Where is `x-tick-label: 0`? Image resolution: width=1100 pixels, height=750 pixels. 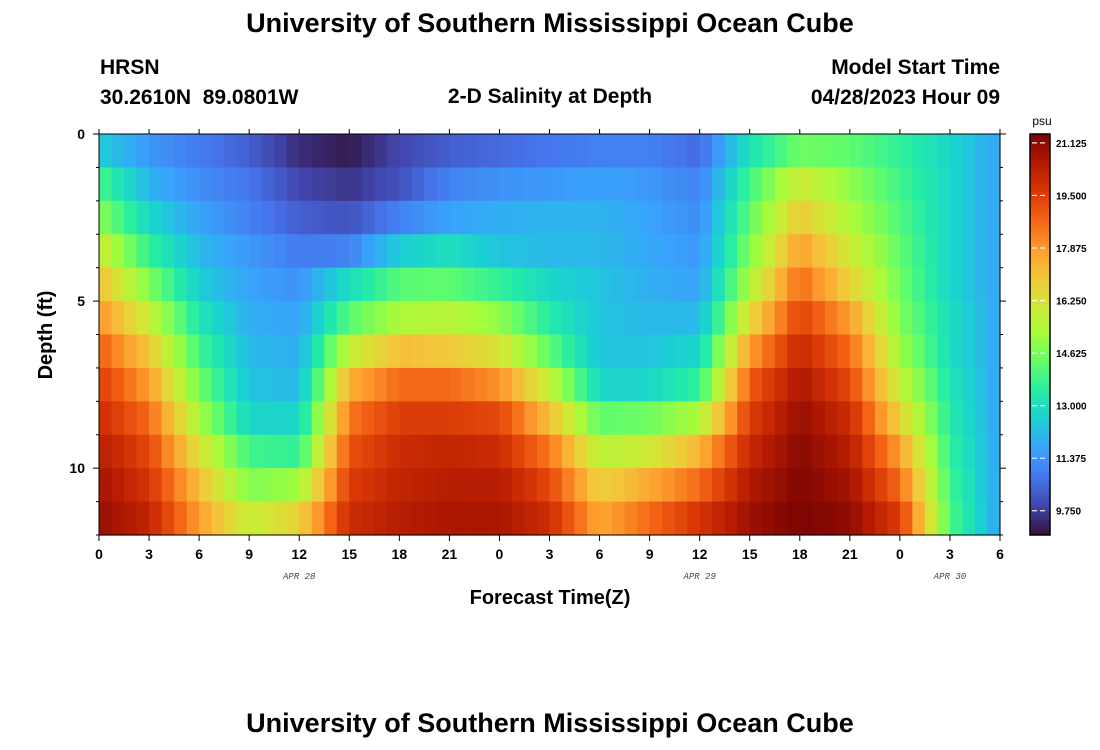 x-tick-label: 0 is located at coordinates (500, 554).